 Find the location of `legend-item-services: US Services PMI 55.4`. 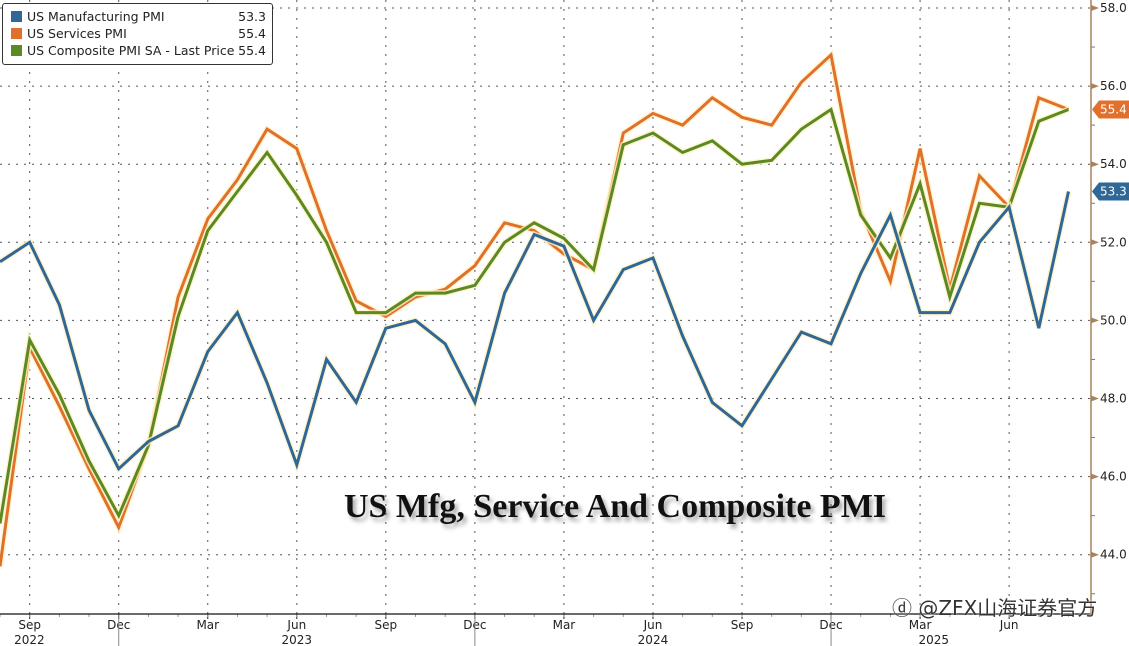

legend-item-services: US Services PMI 55.4 is located at coordinates (138, 33).